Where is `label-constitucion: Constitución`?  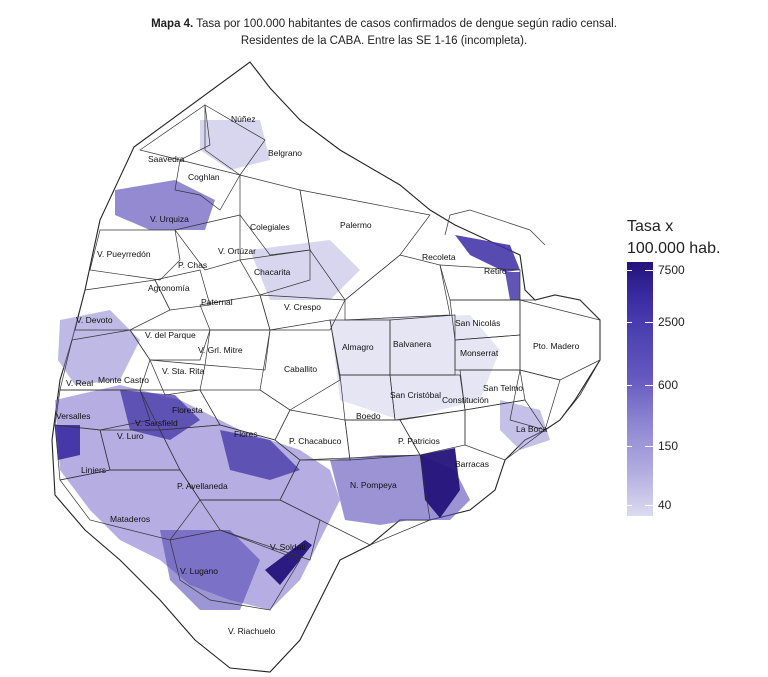 label-constitucion: Constitución is located at coordinates (465, 400).